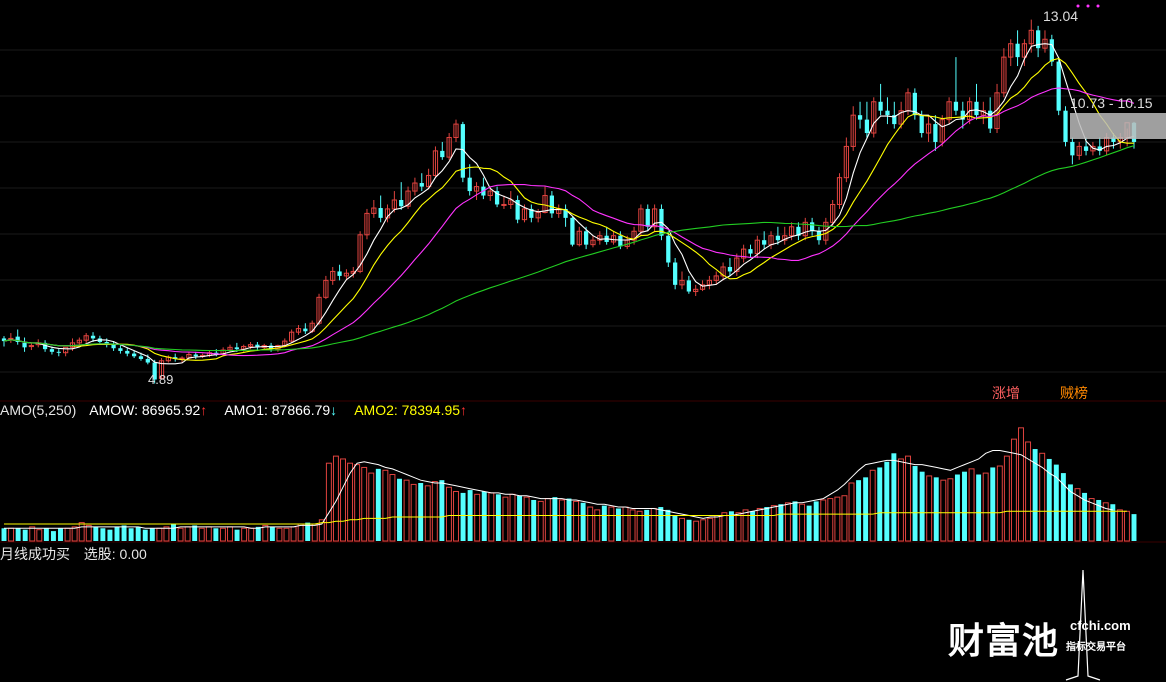 The height and width of the screenshot is (682, 1166). Describe the element at coordinates (1088, 6) in the screenshot. I see `marker-dot` at that location.